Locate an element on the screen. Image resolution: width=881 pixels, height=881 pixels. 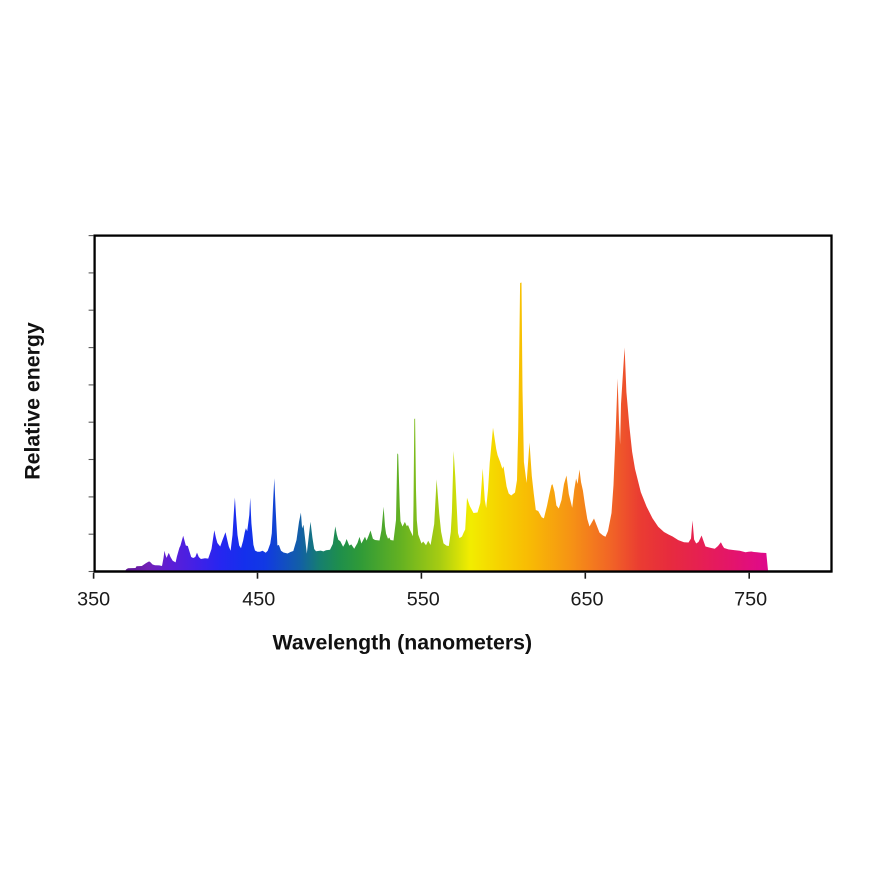
svg-text: 450 is located at coordinates (258, 599).